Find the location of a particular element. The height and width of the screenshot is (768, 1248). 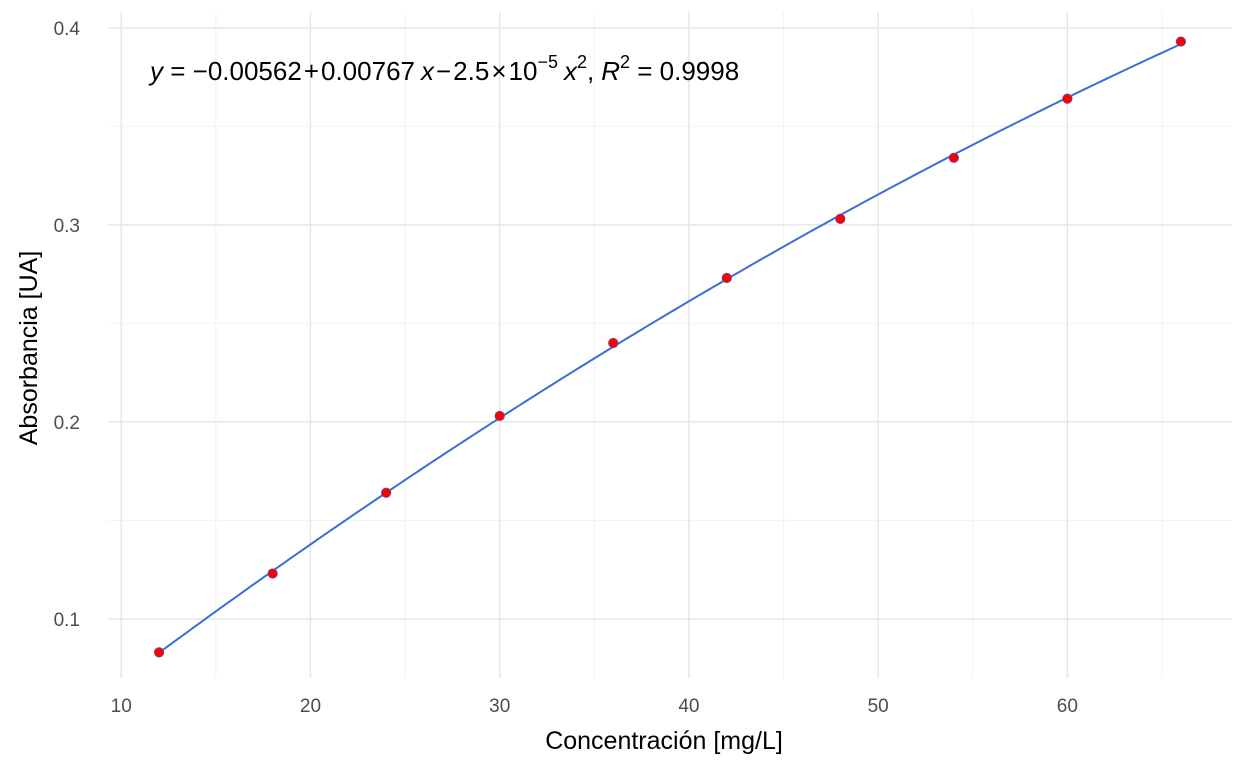

y-tick-label: 0.3 is located at coordinates (67, 226).